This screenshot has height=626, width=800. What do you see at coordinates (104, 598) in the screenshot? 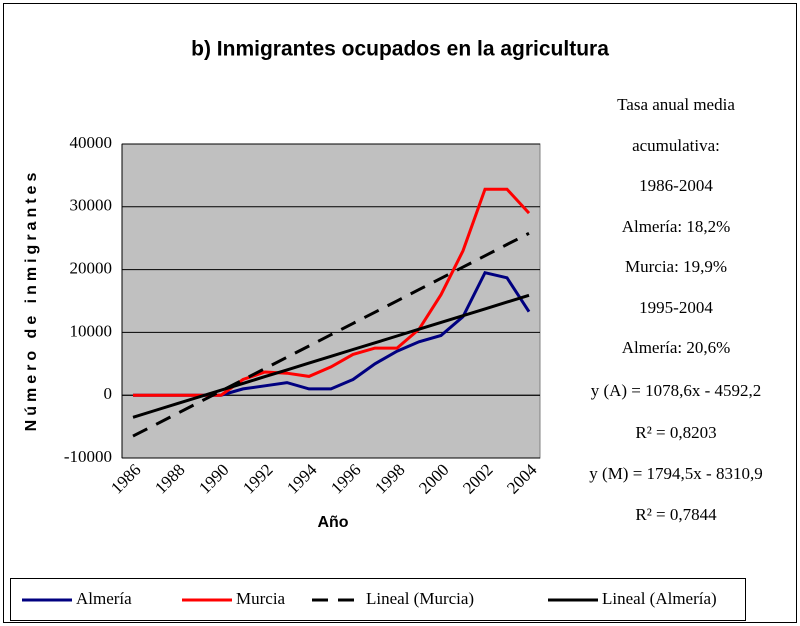
I see `legend-label: Almería` at bounding box center [104, 598].